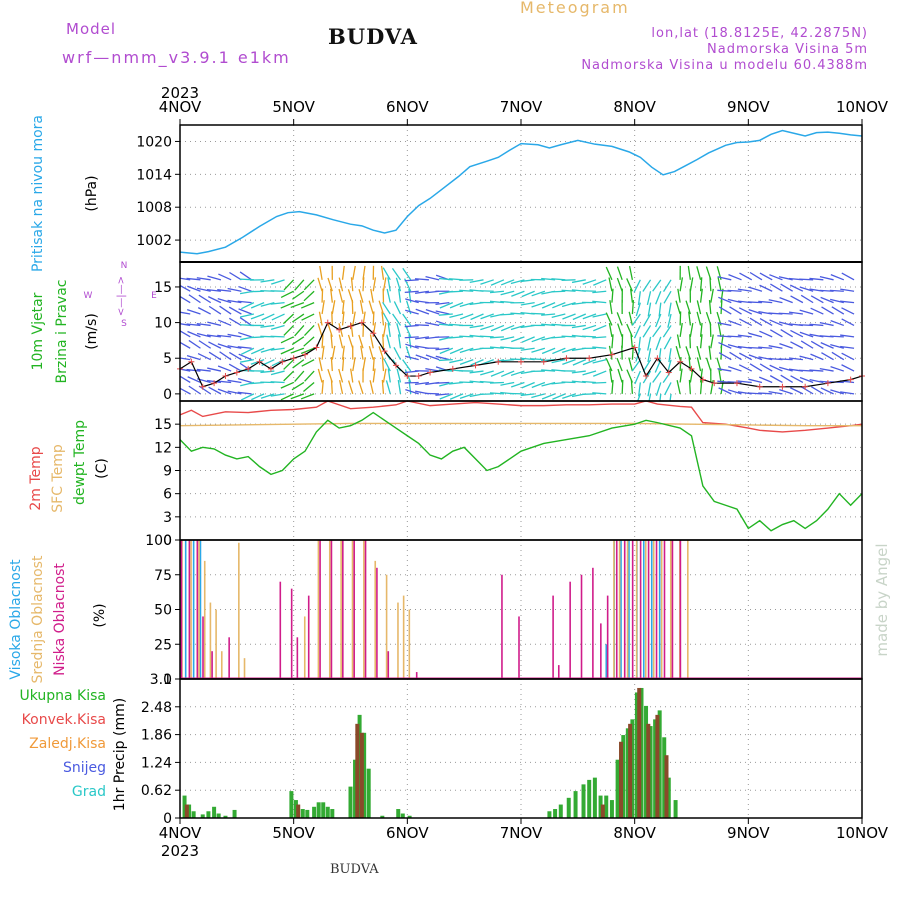 The image size is (900, 900). What do you see at coordinates (521, 354) in the screenshot?
I see `wind-speed-line` at bounding box center [521, 354].